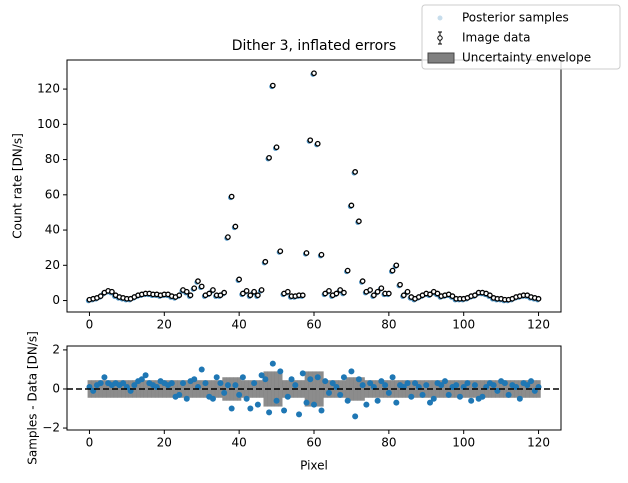  I want to click on x-tick-label: 20, so click(164, 325).